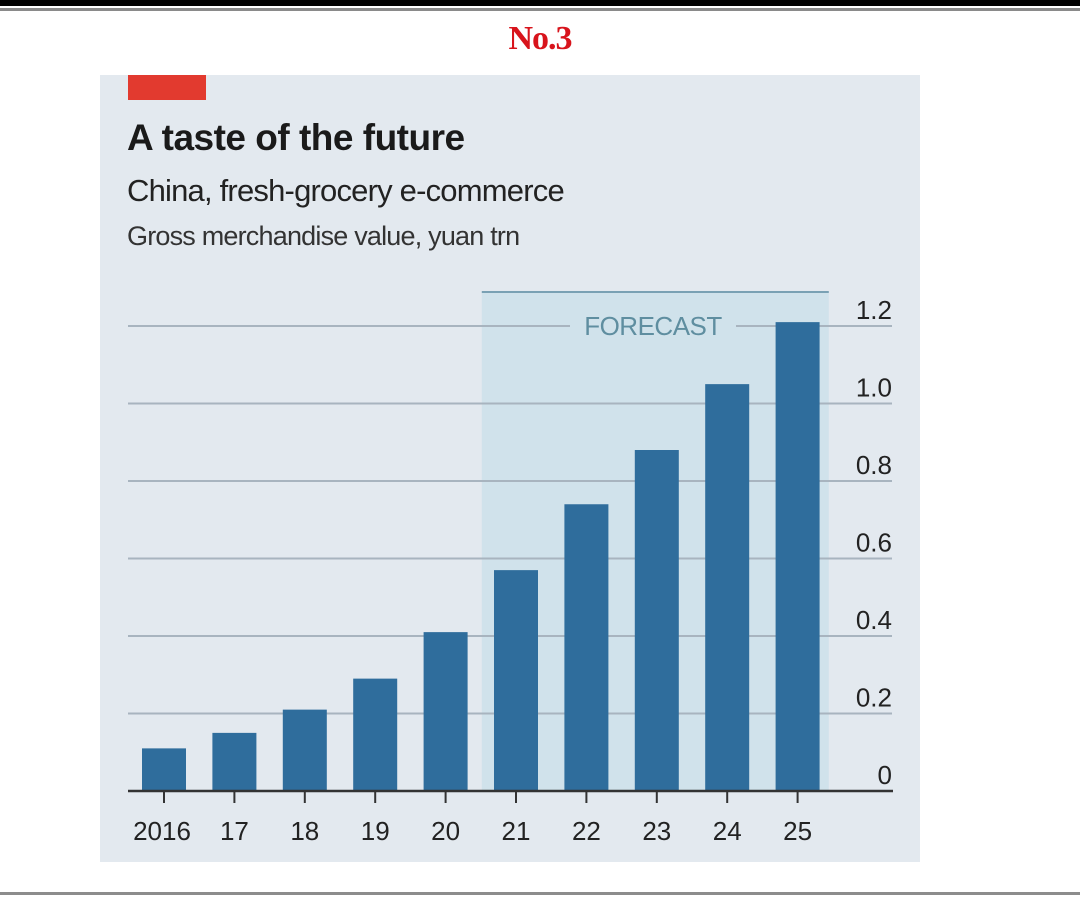 The height and width of the screenshot is (897, 1080). I want to click on forecast-label: FORECAST, so click(653, 326).